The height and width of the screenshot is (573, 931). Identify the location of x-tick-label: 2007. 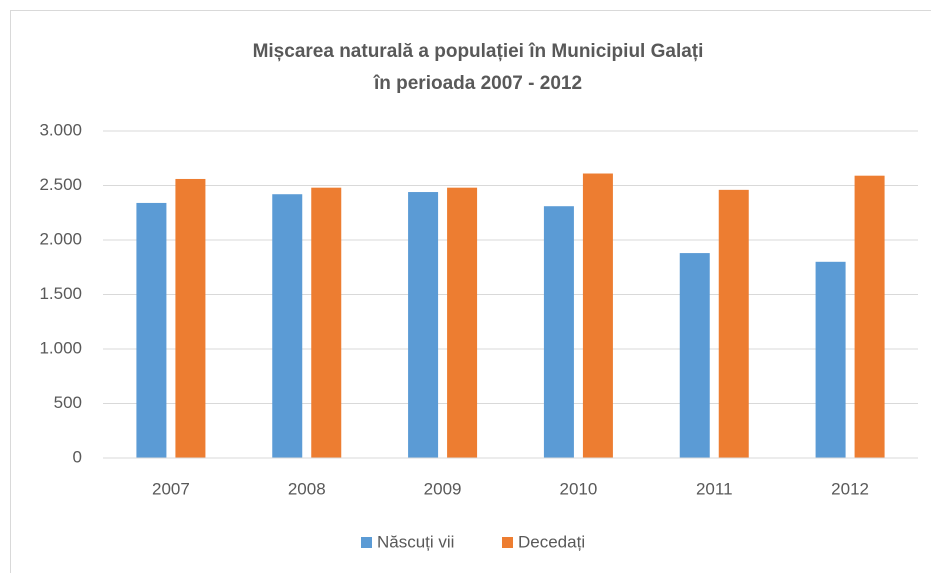
(171, 488).